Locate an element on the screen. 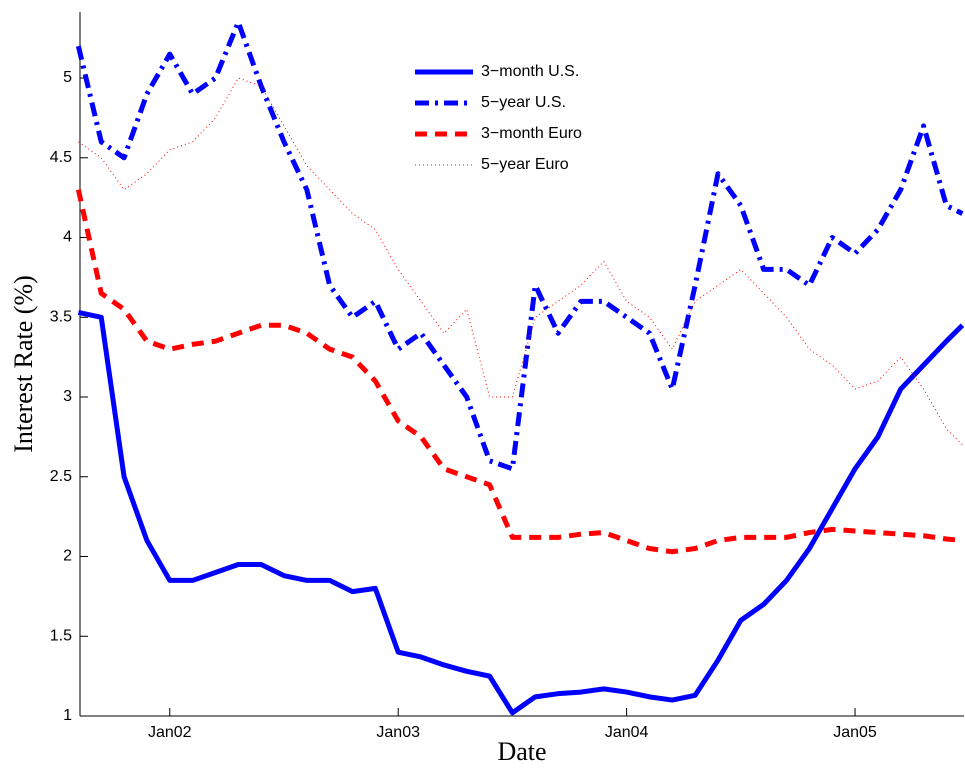 This screenshot has width=965, height=770. y-tick-label: 4 is located at coordinates (67, 237).